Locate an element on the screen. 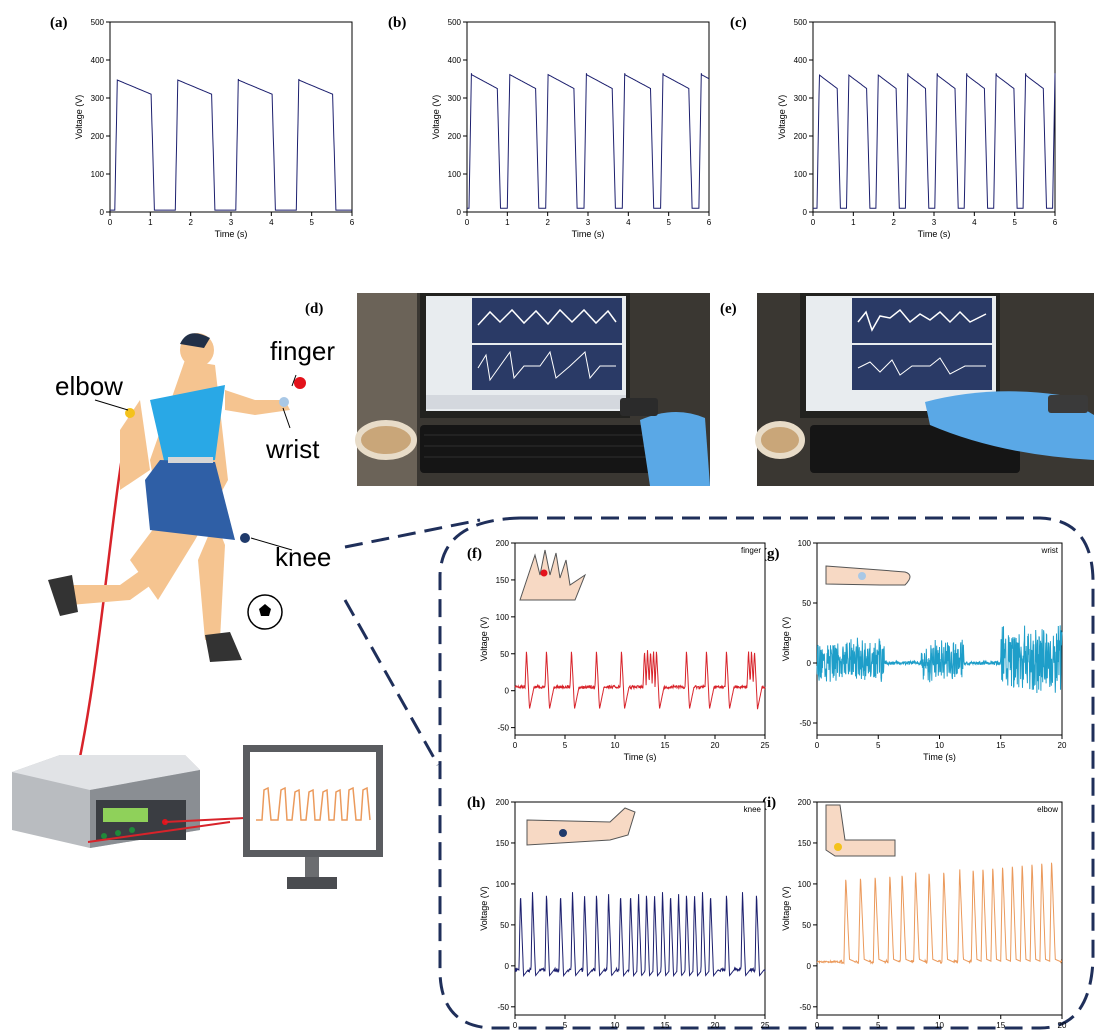 The width and height of the screenshot is (1095, 1033). panel-label-f: (f) is located at coordinates (474, 554).